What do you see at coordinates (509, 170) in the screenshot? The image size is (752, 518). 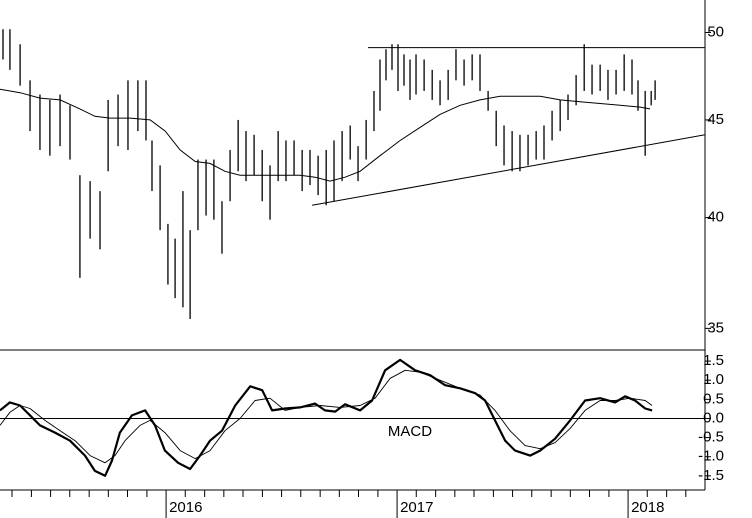 I see `trendline` at bounding box center [509, 170].